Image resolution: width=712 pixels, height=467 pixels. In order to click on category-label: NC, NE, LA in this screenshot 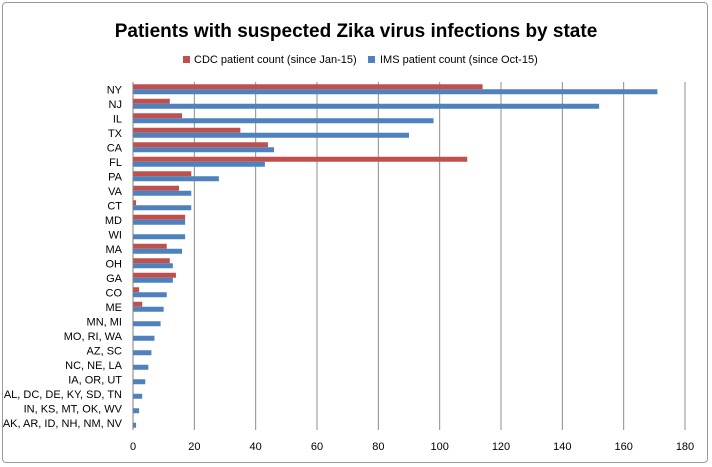, I will do `click(94, 366)`.